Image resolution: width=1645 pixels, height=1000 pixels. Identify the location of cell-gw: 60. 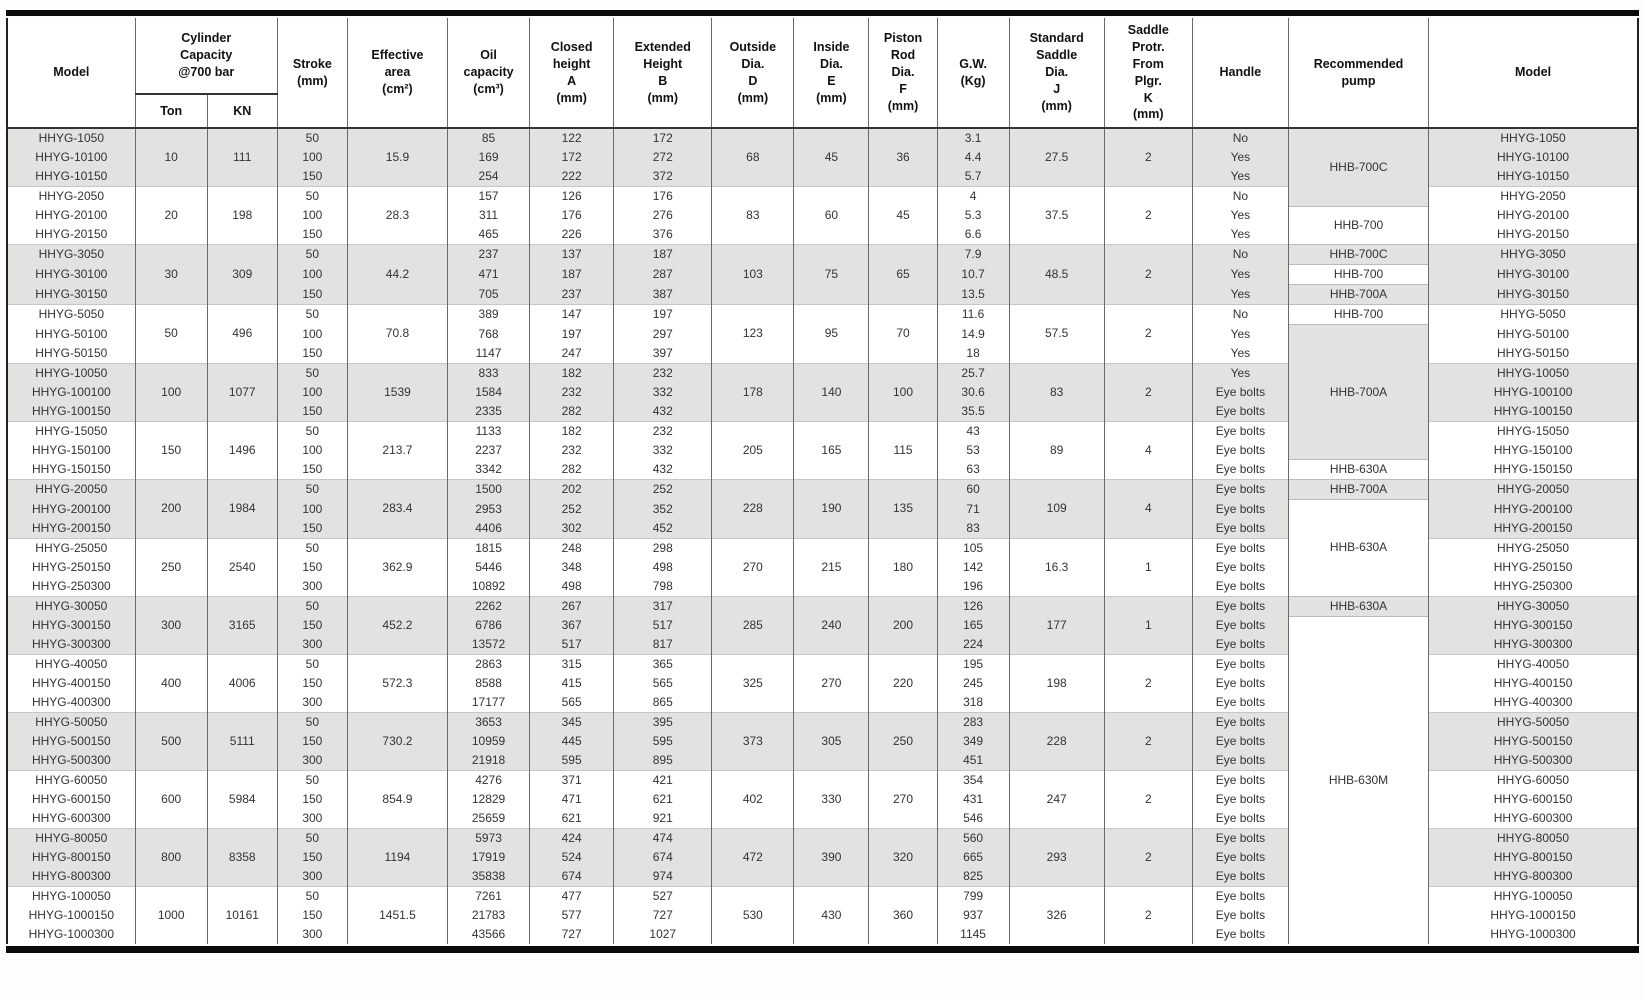
(973, 489).